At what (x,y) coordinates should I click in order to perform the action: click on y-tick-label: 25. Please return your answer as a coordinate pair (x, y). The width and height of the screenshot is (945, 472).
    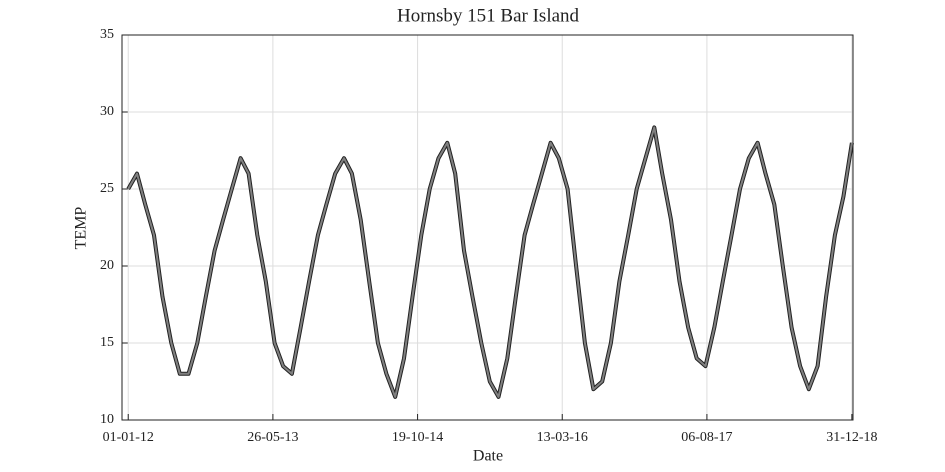
    Looking at the image, I should click on (107, 188).